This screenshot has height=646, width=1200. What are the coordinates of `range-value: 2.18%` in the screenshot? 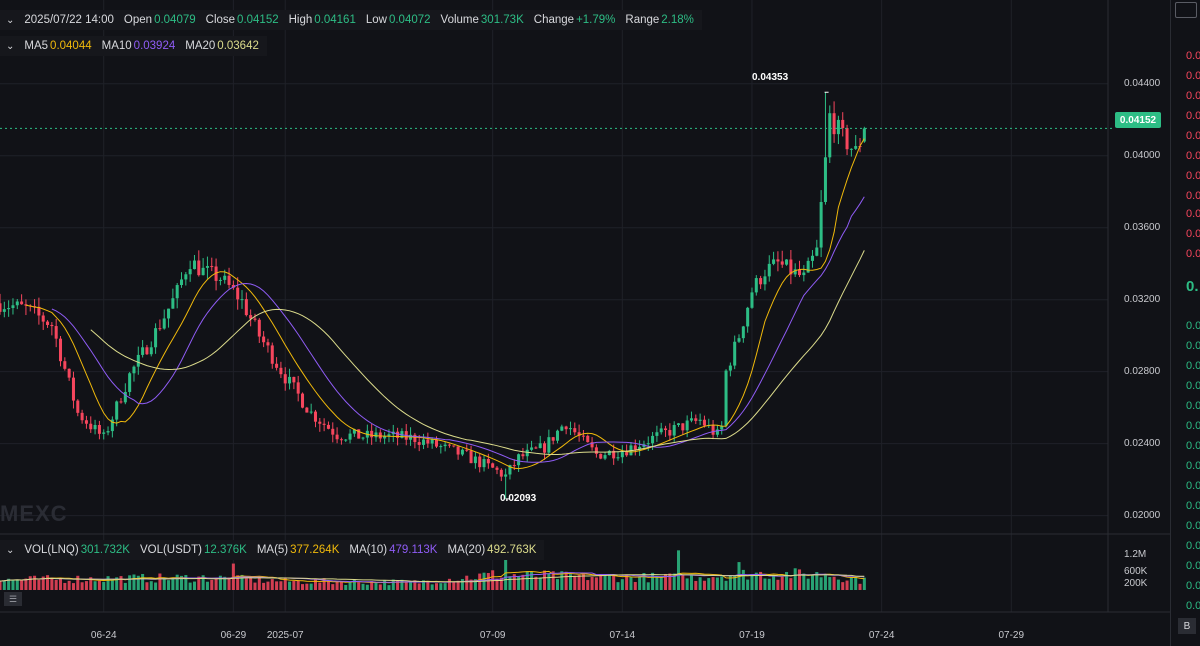 It's located at (677, 20).